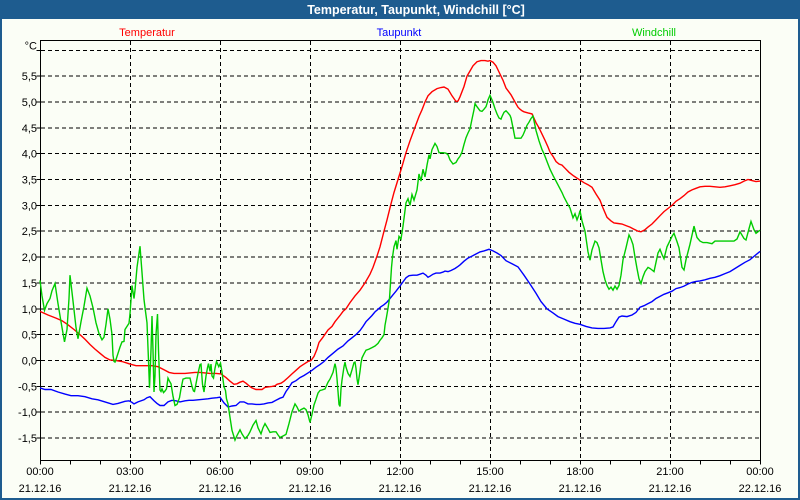 The image size is (800, 500). Describe the element at coordinates (399, 33) in the screenshot. I see `svg-text: Taupunkt` at that location.